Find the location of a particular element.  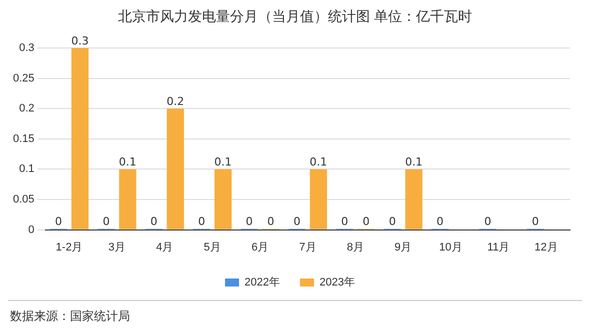

x-tick-label: 3月 is located at coordinates (117, 247).